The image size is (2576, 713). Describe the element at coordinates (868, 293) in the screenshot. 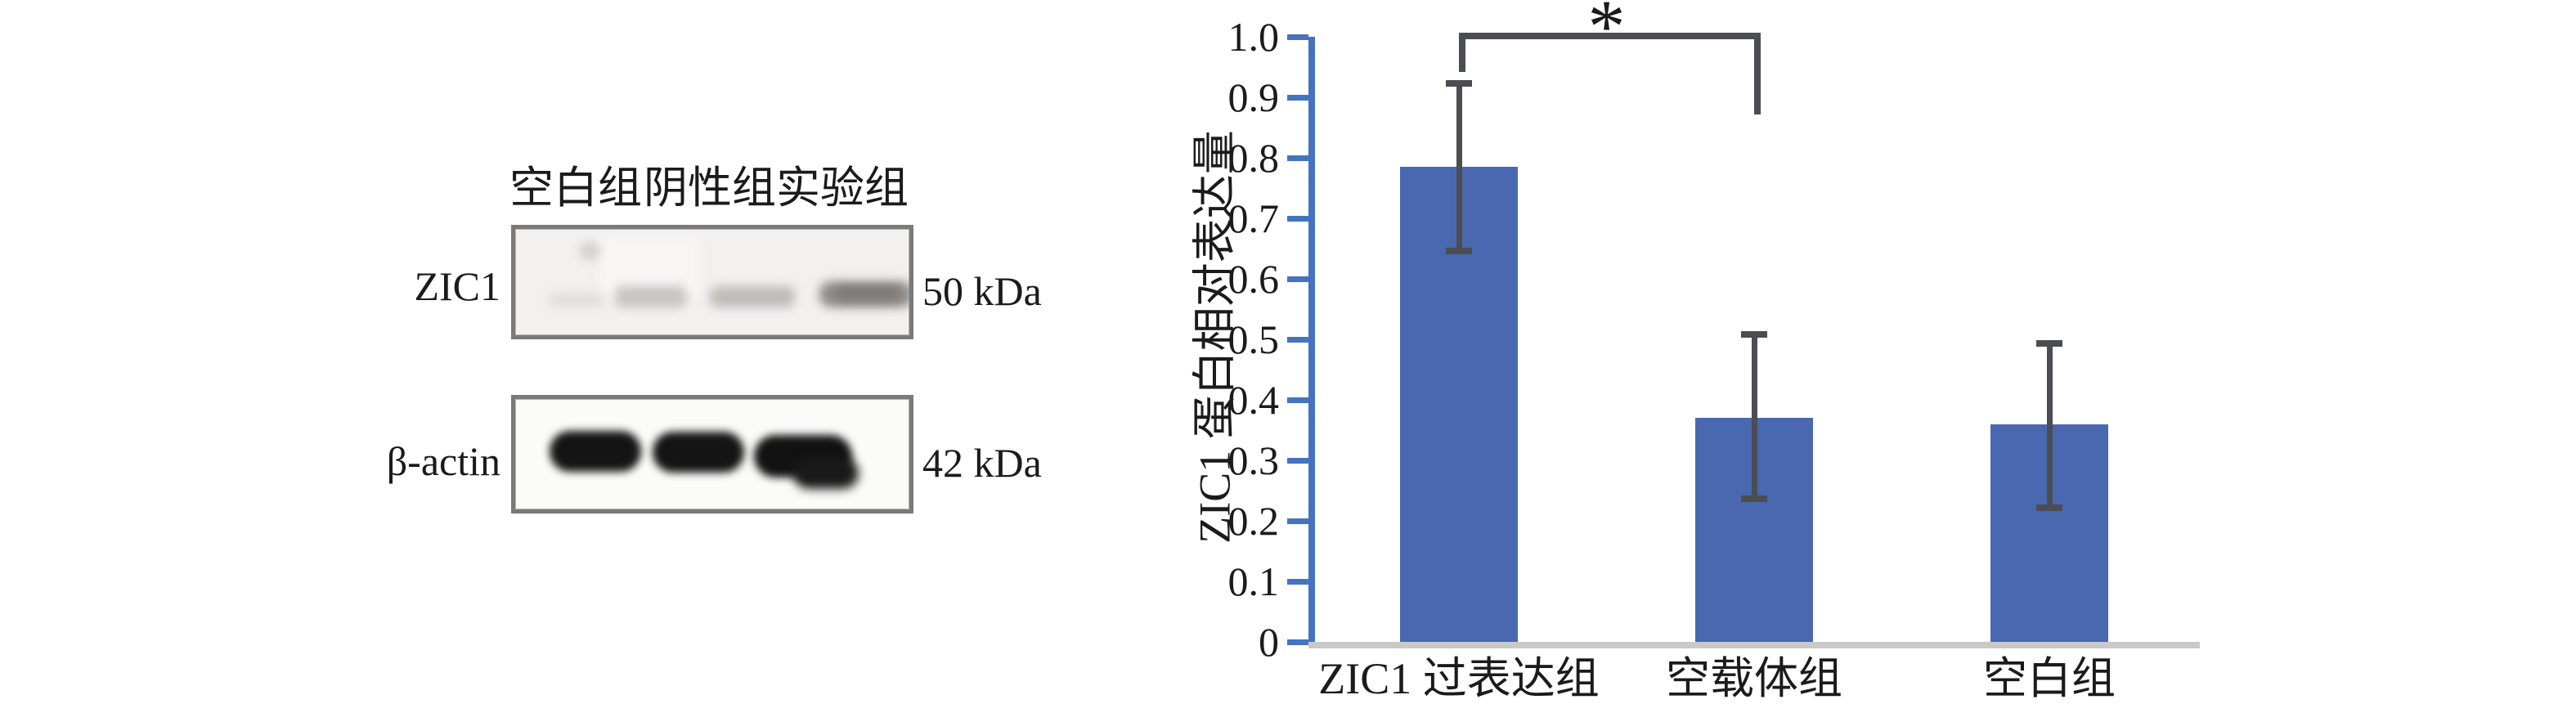

I see `zic1-band-dark-core` at that location.